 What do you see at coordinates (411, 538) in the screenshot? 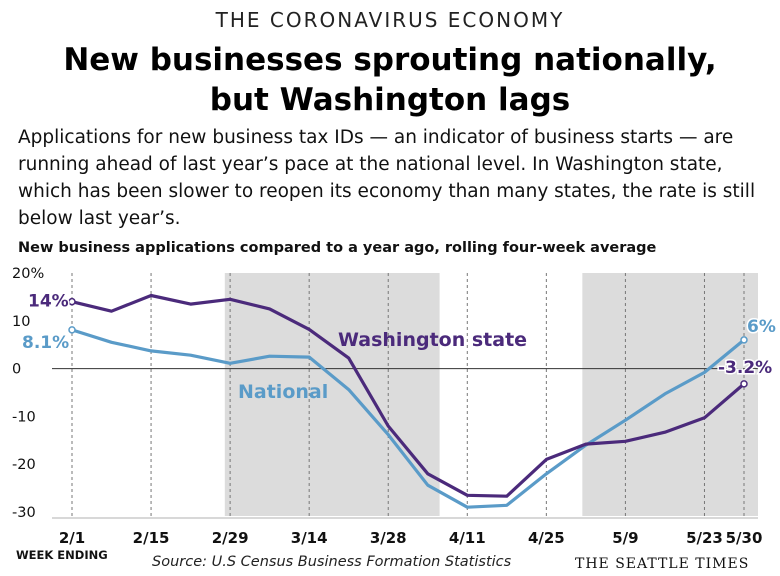
I see `x-axis: 2/1 2/15 2/29 3/14 3/28 4/11 4/25 5/9 5/23 5/30` at bounding box center [411, 538].